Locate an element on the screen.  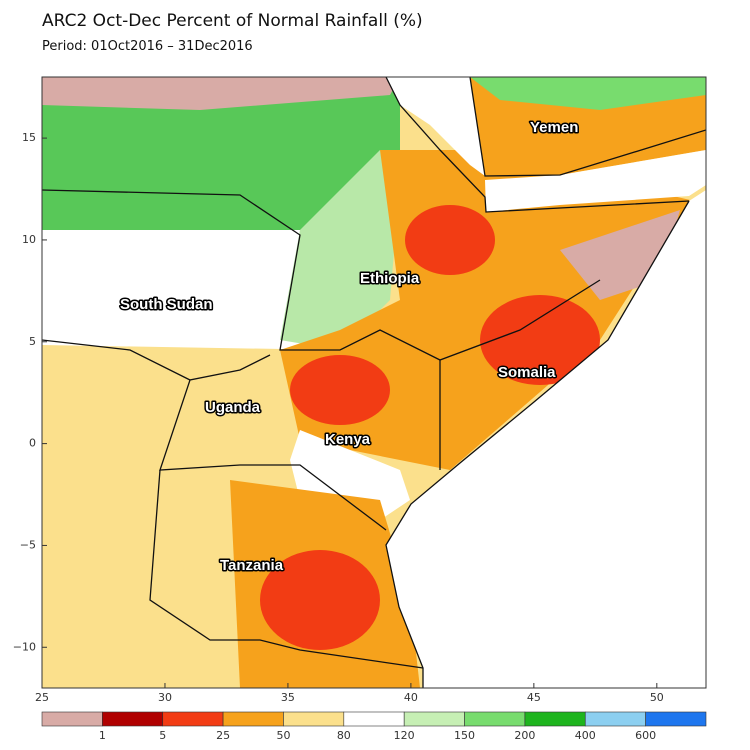
colorbar-label: 25 is located at coordinates (223, 735).